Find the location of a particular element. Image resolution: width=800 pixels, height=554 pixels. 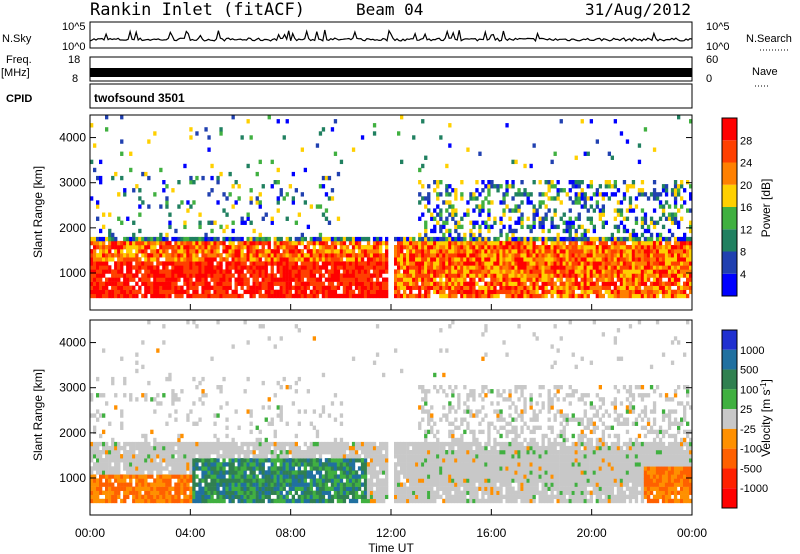

noise-left-tick-top: 10^5 is located at coordinates (74, 27).